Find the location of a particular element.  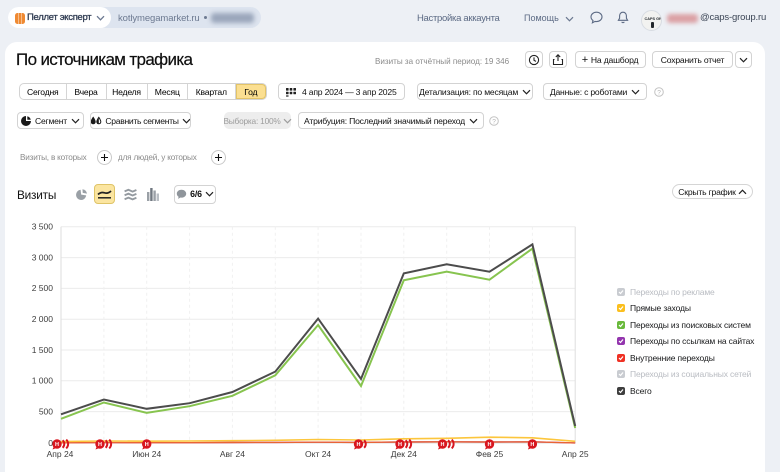

svg-text: Дек 24 is located at coordinates (404, 454).